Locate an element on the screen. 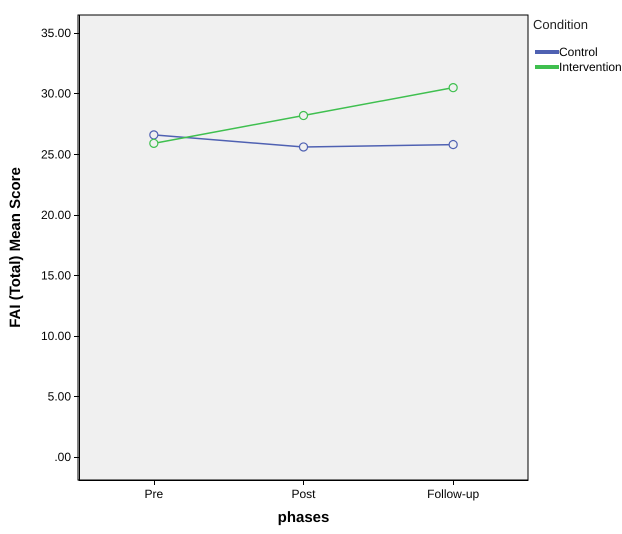 The width and height of the screenshot is (622, 534). y-tick-label: 25.00 is located at coordinates (56, 154).